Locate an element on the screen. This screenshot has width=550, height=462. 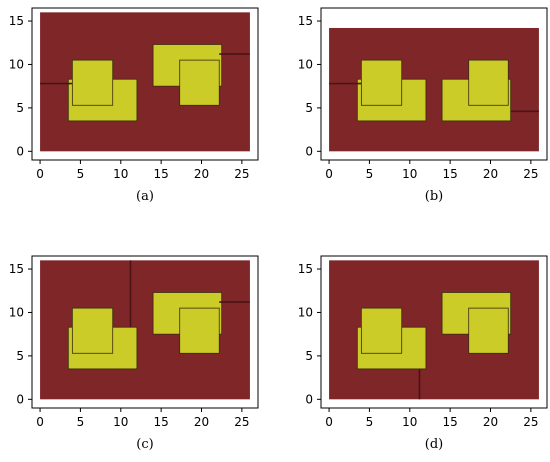
panel-caption: (d) is located at coordinates (434, 444).